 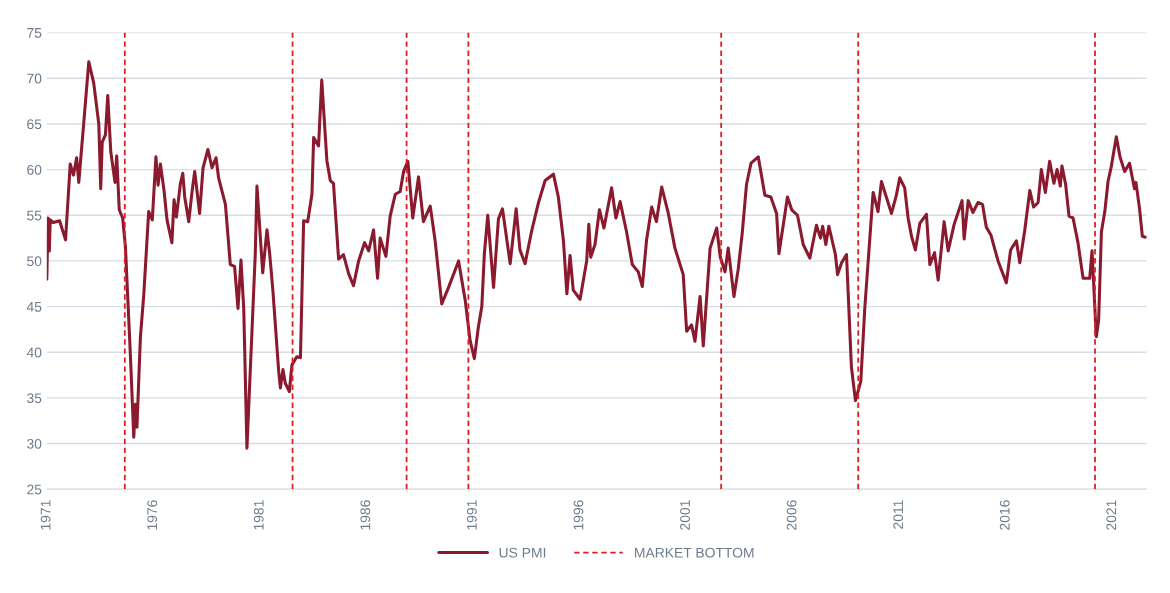 What do you see at coordinates (1111, 515) in the screenshot?
I see `x-tick-label: 2021` at bounding box center [1111, 515].